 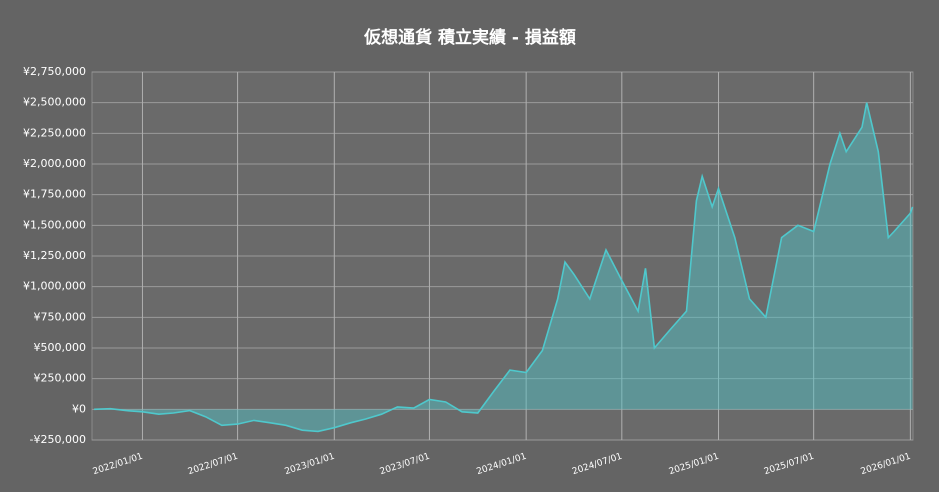 I want to click on x-tick-label: 2022/07/01, so click(x=213, y=465).